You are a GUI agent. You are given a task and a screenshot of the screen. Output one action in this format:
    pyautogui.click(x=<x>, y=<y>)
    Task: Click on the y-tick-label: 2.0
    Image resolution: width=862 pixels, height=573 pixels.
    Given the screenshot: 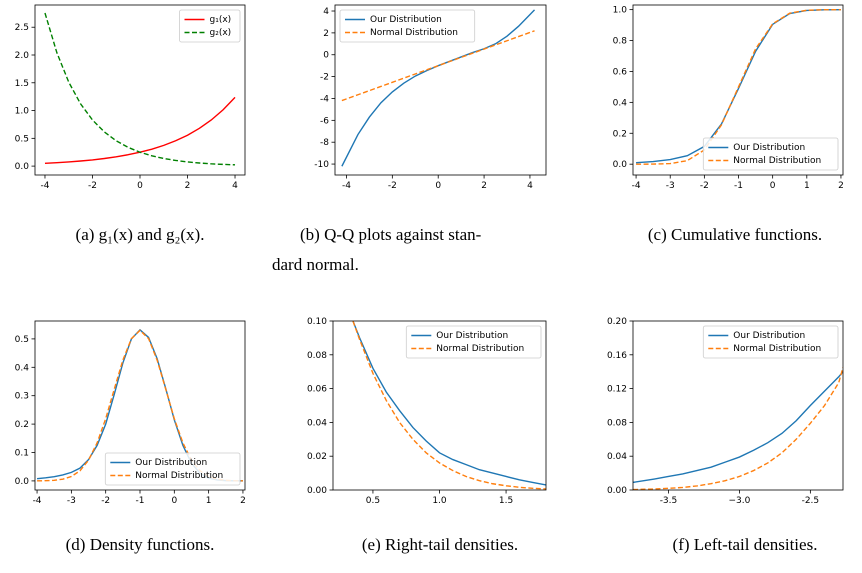 What is the action you would take?
    pyautogui.click(x=22, y=56)
    